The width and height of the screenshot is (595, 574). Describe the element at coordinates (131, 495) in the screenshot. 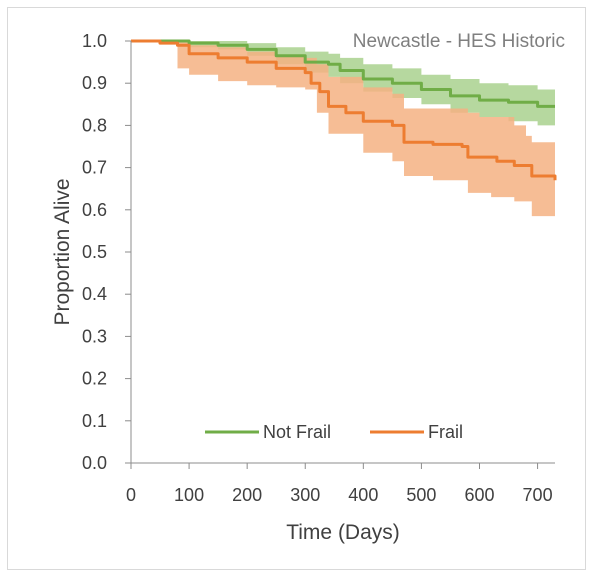

I see `x-tick-label: 0` at that location.